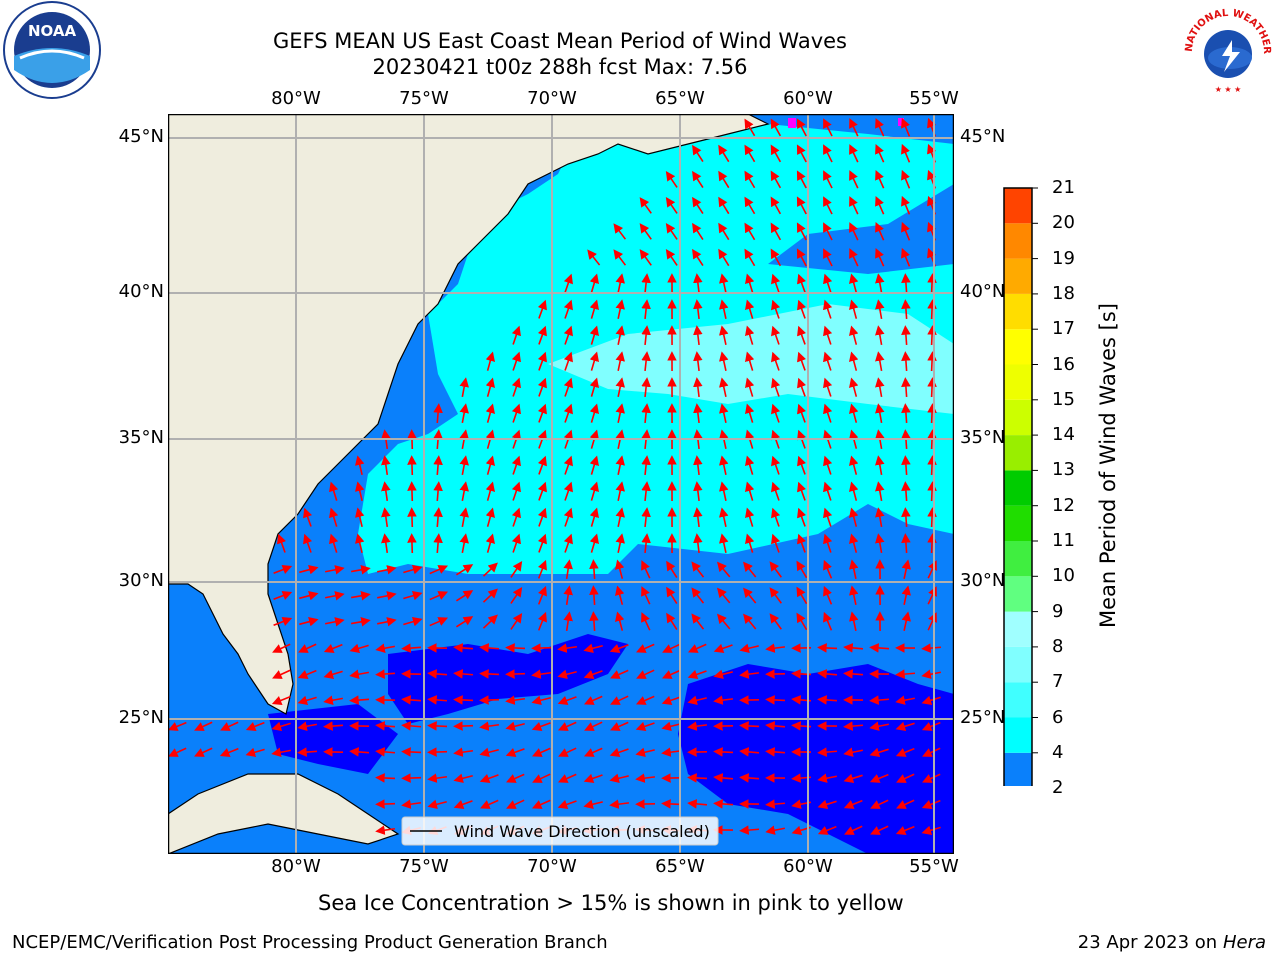  What do you see at coordinates (141, 136) in the screenshot?
I see `latitude-label: 45°N` at bounding box center [141, 136].